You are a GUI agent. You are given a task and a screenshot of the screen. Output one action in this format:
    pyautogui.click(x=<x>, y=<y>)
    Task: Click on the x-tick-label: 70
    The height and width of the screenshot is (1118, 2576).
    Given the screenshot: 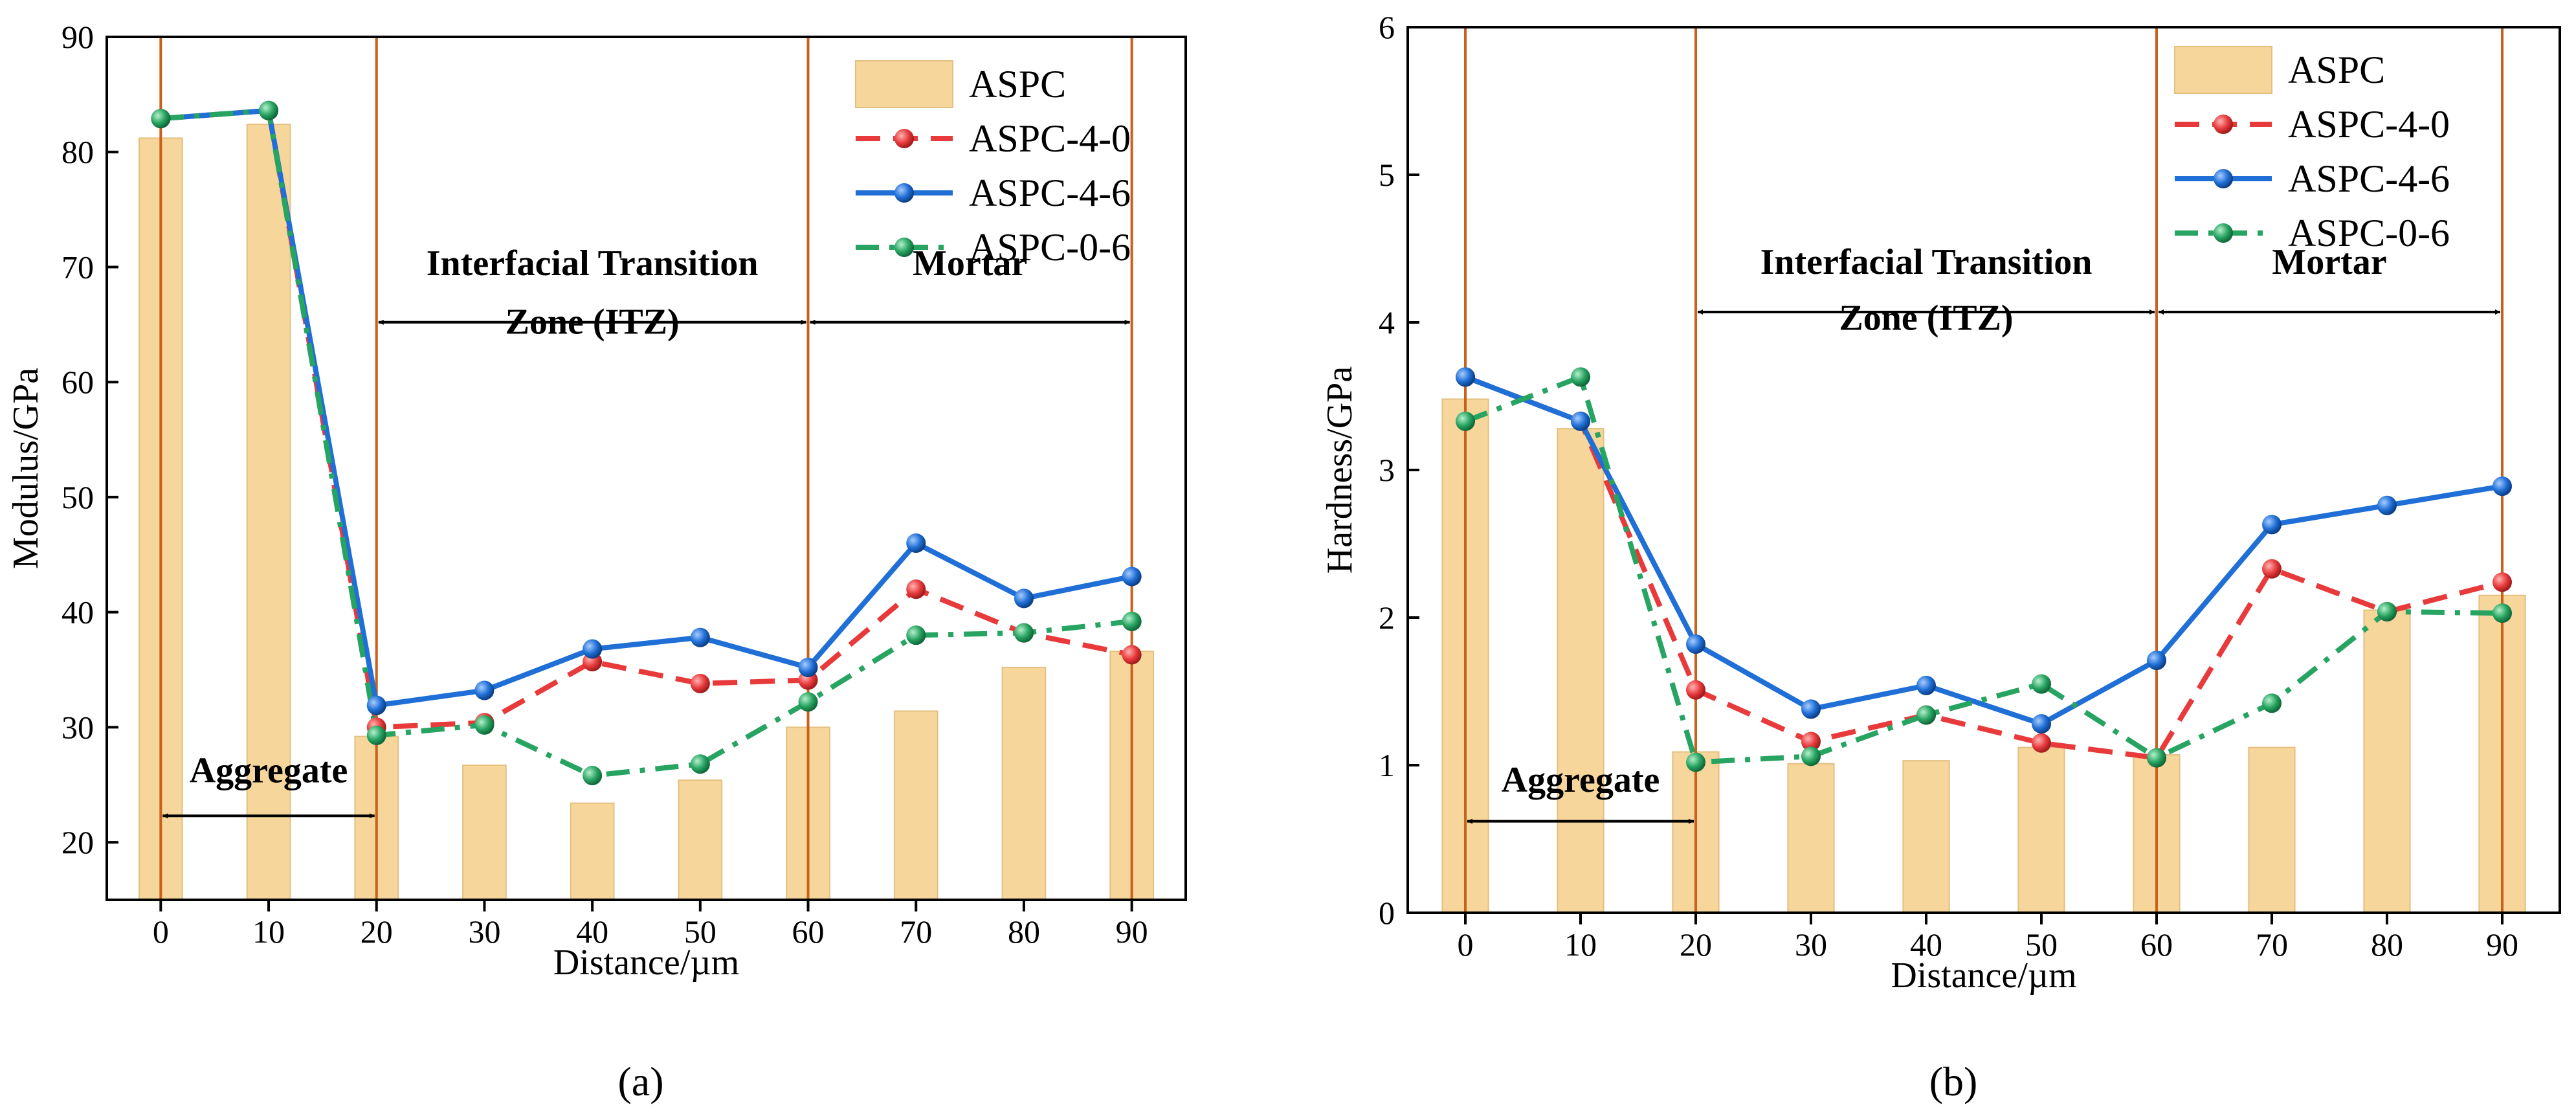 What is the action you would take?
    pyautogui.click(x=2272, y=945)
    